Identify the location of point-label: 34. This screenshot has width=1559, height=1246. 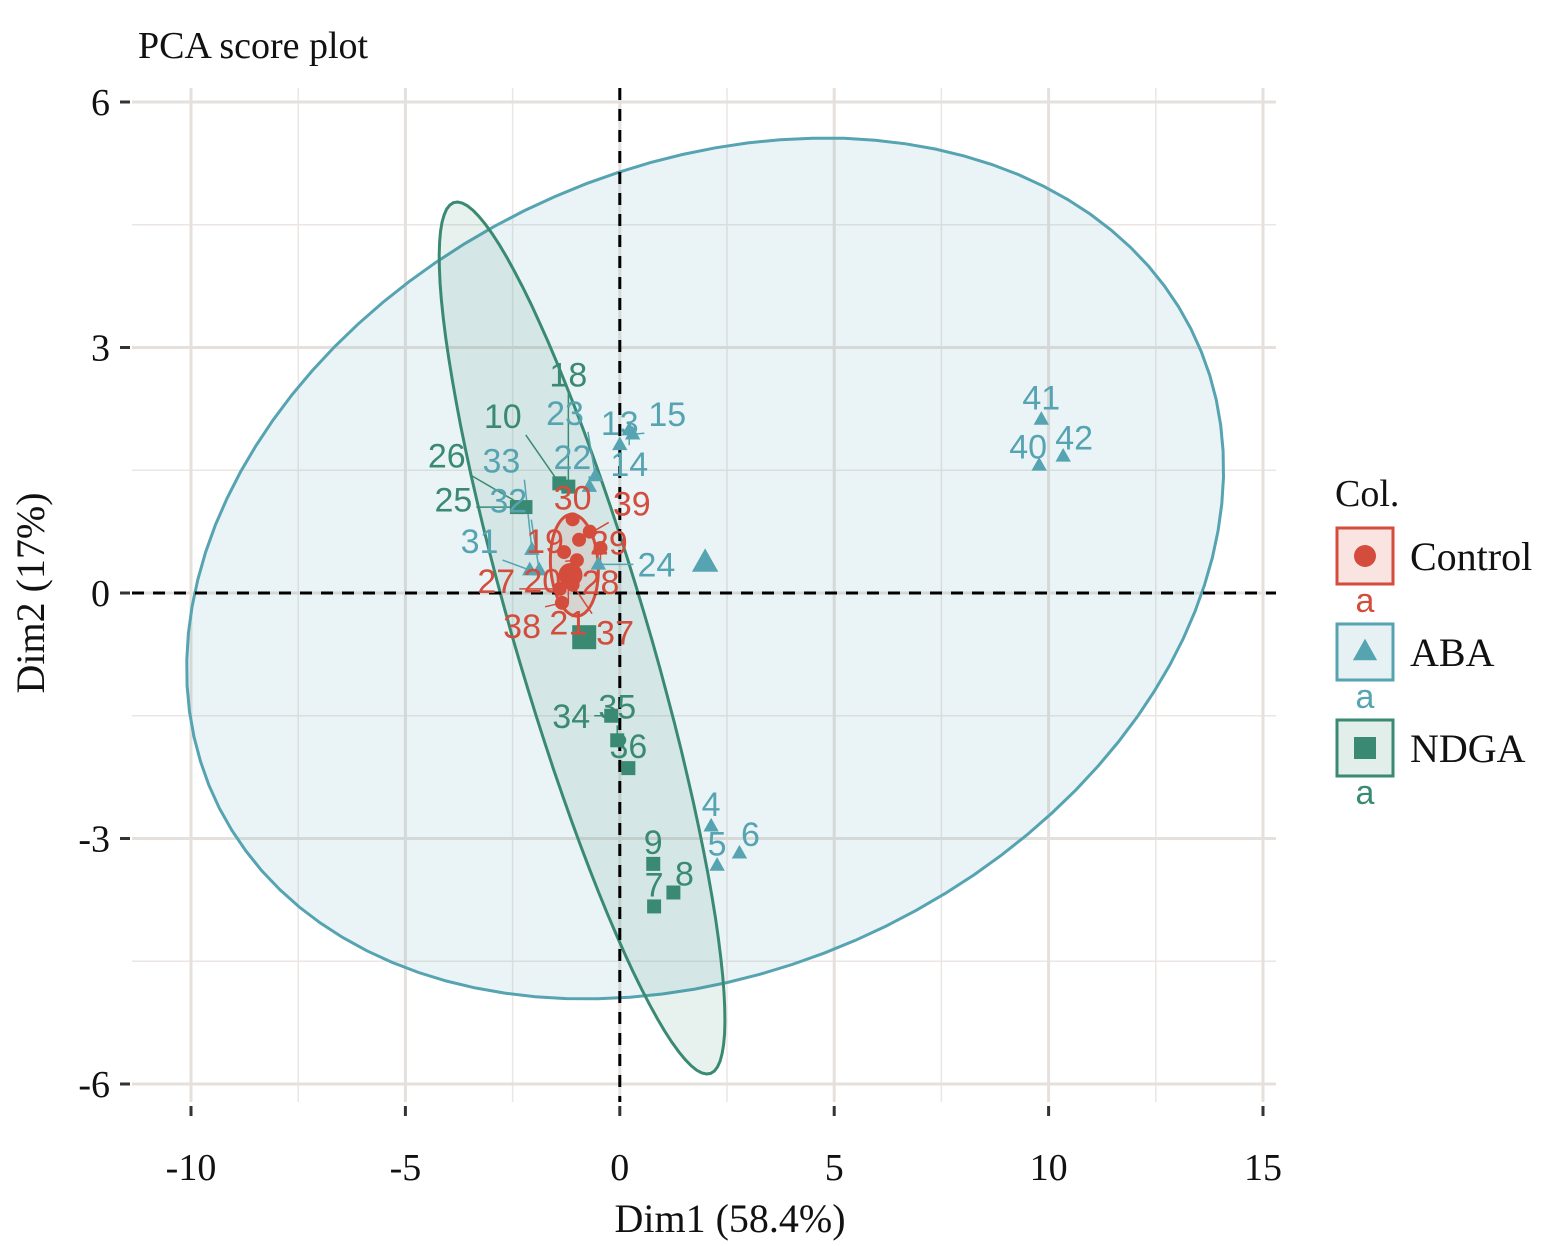
(571, 717).